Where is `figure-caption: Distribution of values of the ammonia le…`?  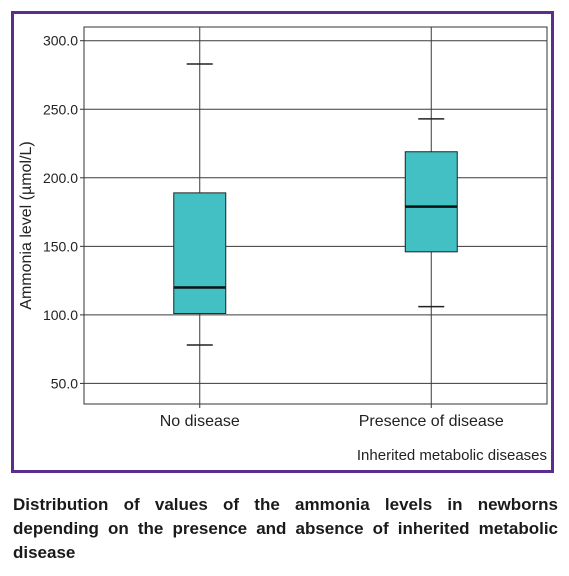
figure-caption: Distribution of values of the ammonia le… is located at coordinates (285, 528).